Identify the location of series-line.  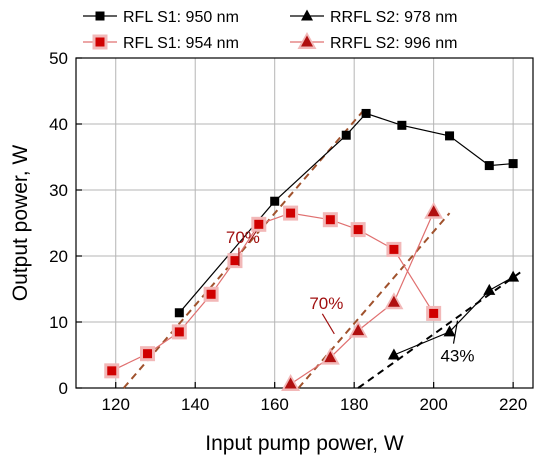
(453, 316).